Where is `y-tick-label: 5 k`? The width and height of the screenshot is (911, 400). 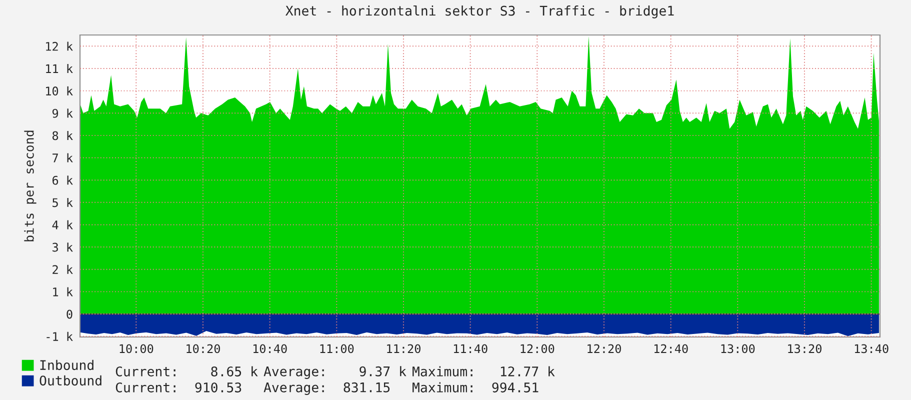 y-tick-label: 5 k is located at coordinates (62, 203).